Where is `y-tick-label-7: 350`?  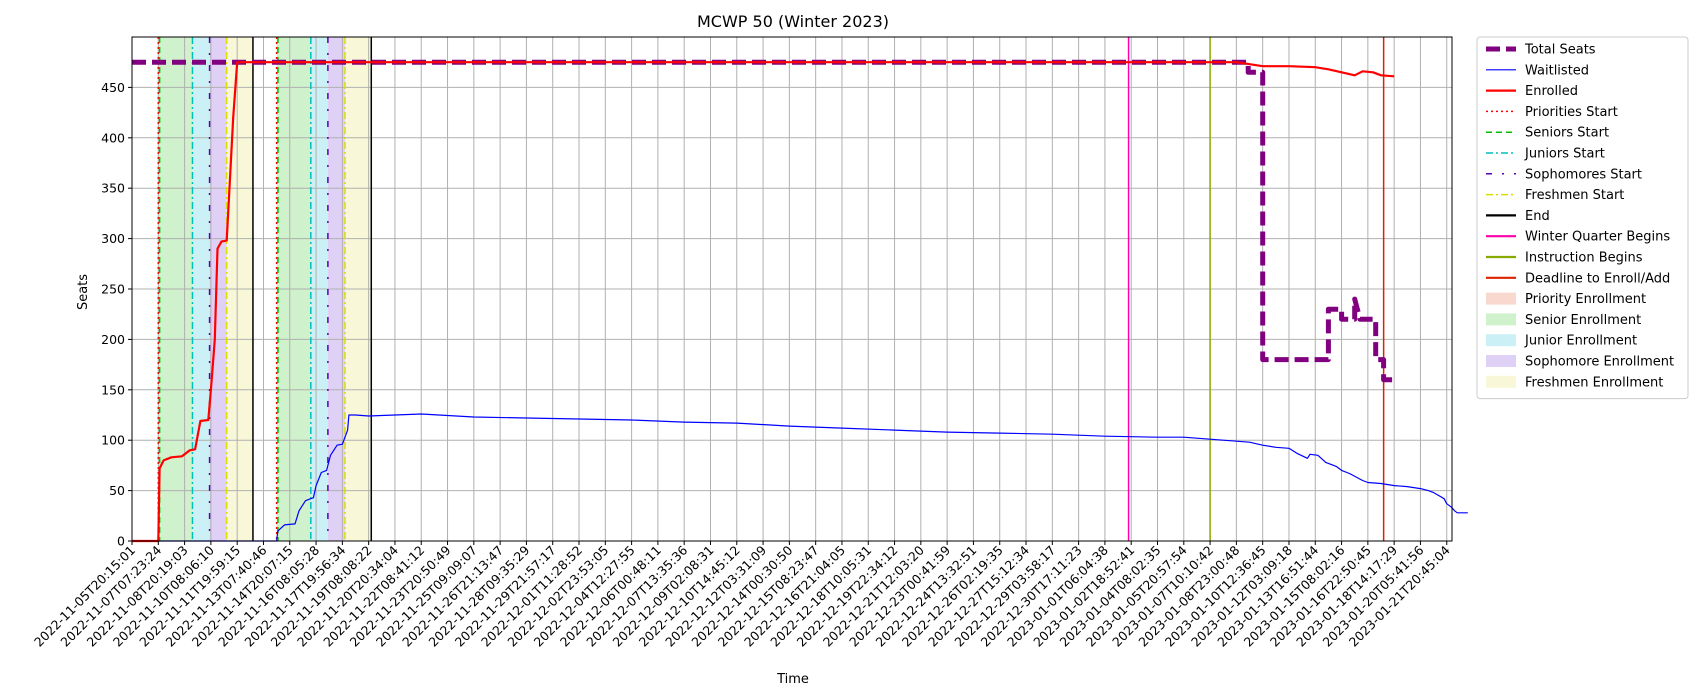 y-tick-label-7: 350 is located at coordinates (113, 188).